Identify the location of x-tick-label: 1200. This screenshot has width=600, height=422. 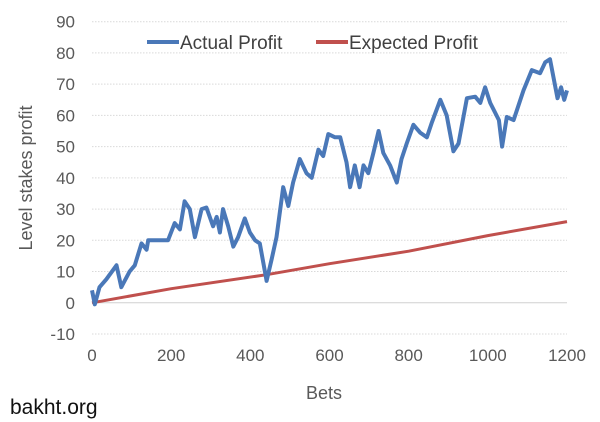
(567, 355).